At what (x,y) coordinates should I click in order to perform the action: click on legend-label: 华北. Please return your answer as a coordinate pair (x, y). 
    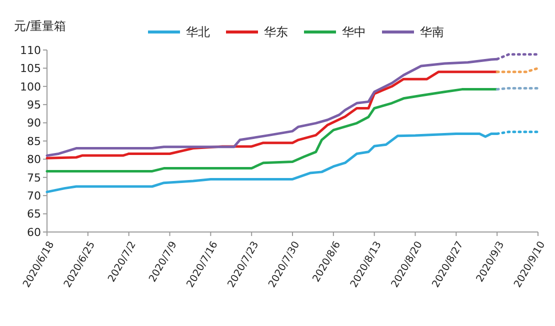
    Looking at the image, I should click on (198, 32).